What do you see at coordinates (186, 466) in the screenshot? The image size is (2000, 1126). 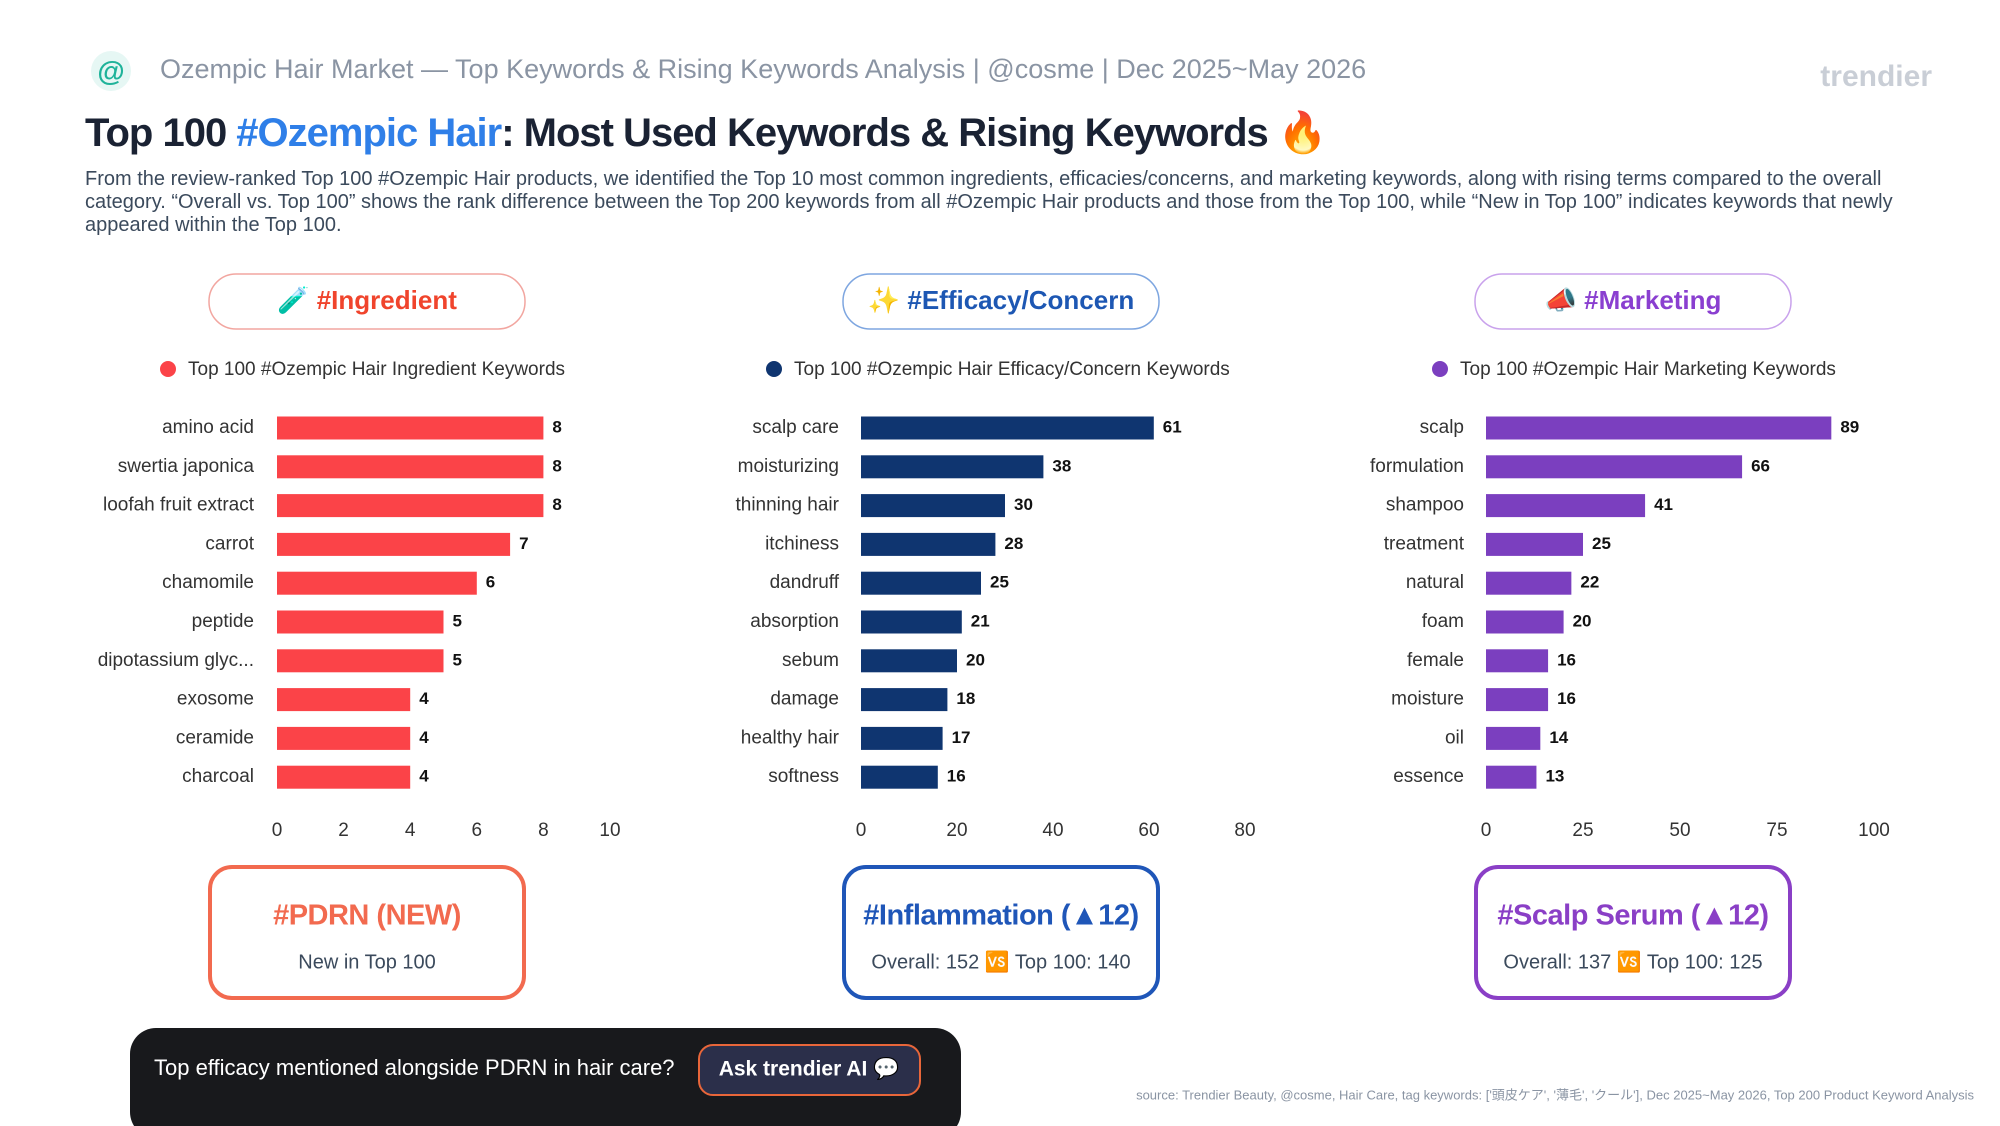 I see `category-label: swertia japonica` at bounding box center [186, 466].